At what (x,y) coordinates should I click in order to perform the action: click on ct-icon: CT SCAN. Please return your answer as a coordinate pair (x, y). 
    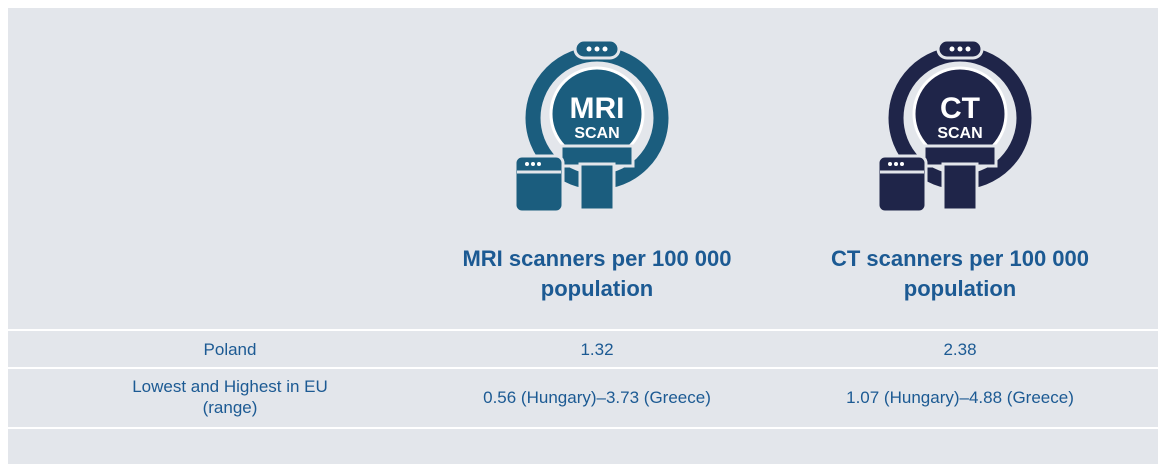
    Looking at the image, I should click on (954, 126).